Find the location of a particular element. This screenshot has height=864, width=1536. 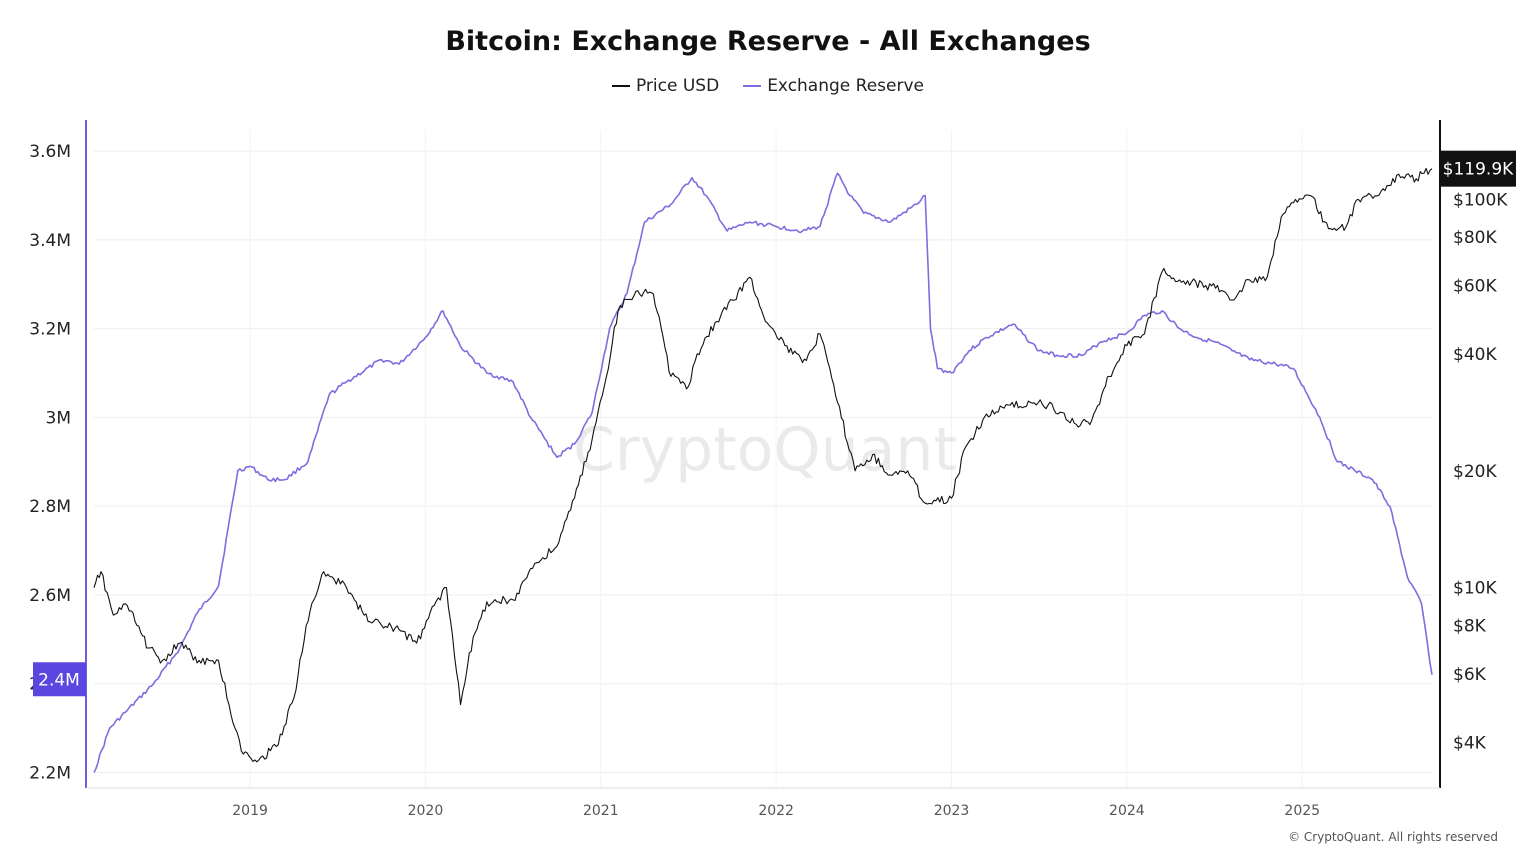

x-tick-label: 2021 is located at coordinates (601, 811).